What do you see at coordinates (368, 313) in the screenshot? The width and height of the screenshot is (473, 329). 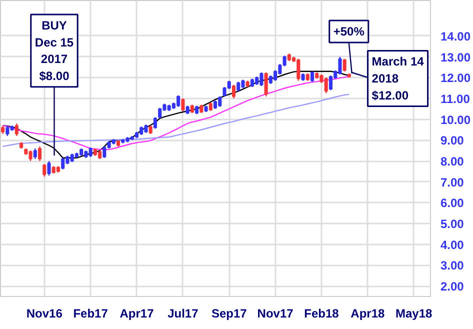 I see `x-tick-label: Apr18` at bounding box center [368, 313].